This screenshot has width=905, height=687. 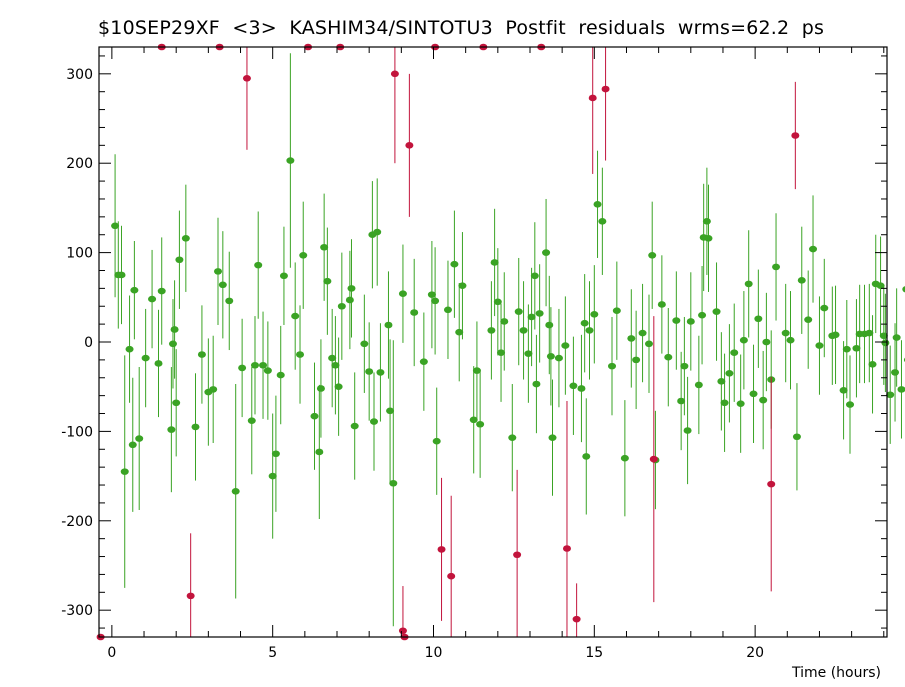 What do you see at coordinates (77, 522) in the screenshot?
I see `y-tick-label: -200` at bounding box center [77, 522].